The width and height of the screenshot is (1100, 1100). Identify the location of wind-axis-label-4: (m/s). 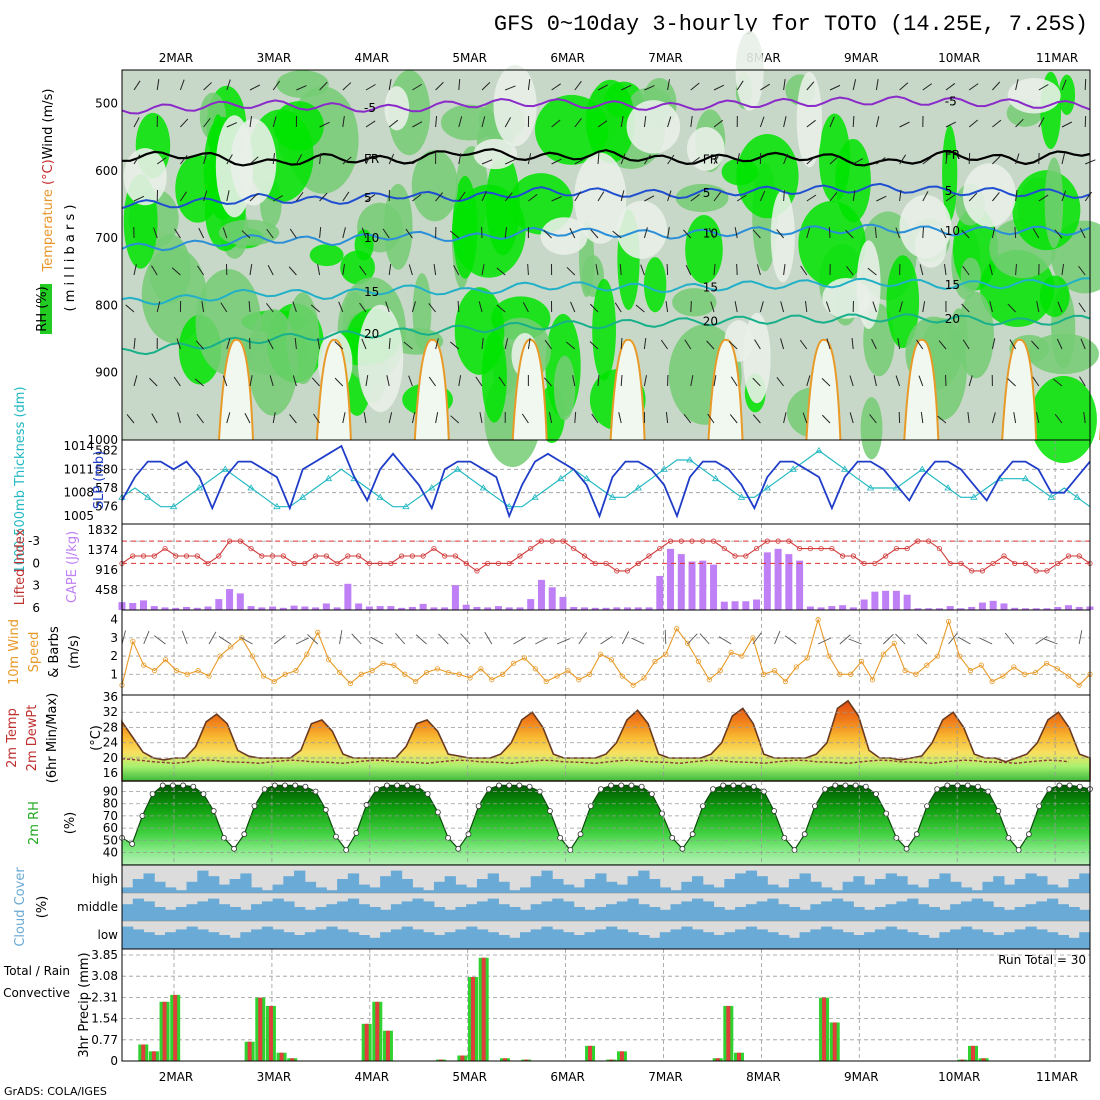
(74, 652).